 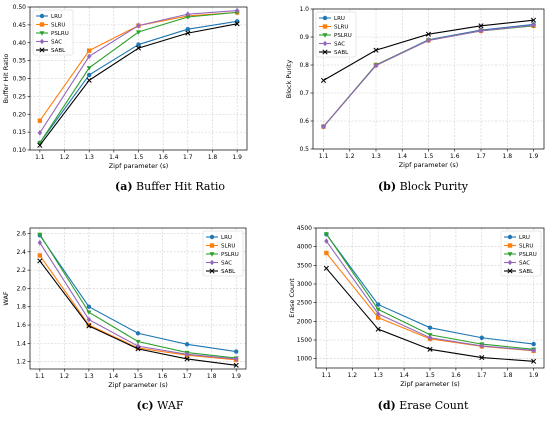 I want to click on y-tick-label: 0.35, so click(x=20, y=61).